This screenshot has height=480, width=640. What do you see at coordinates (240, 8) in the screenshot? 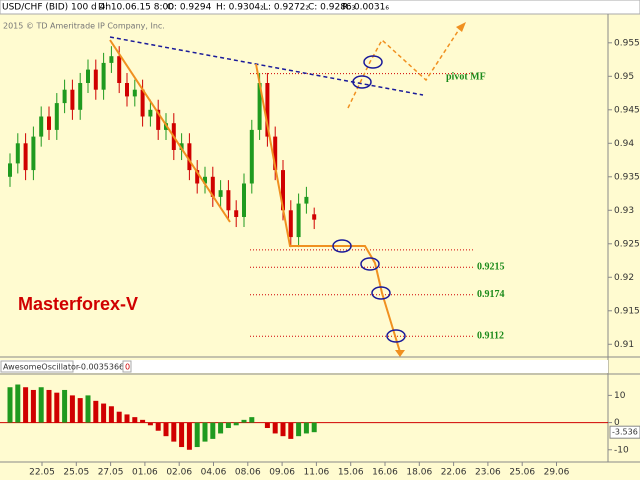
I see `high: H: 0.9304₂` at bounding box center [240, 8].